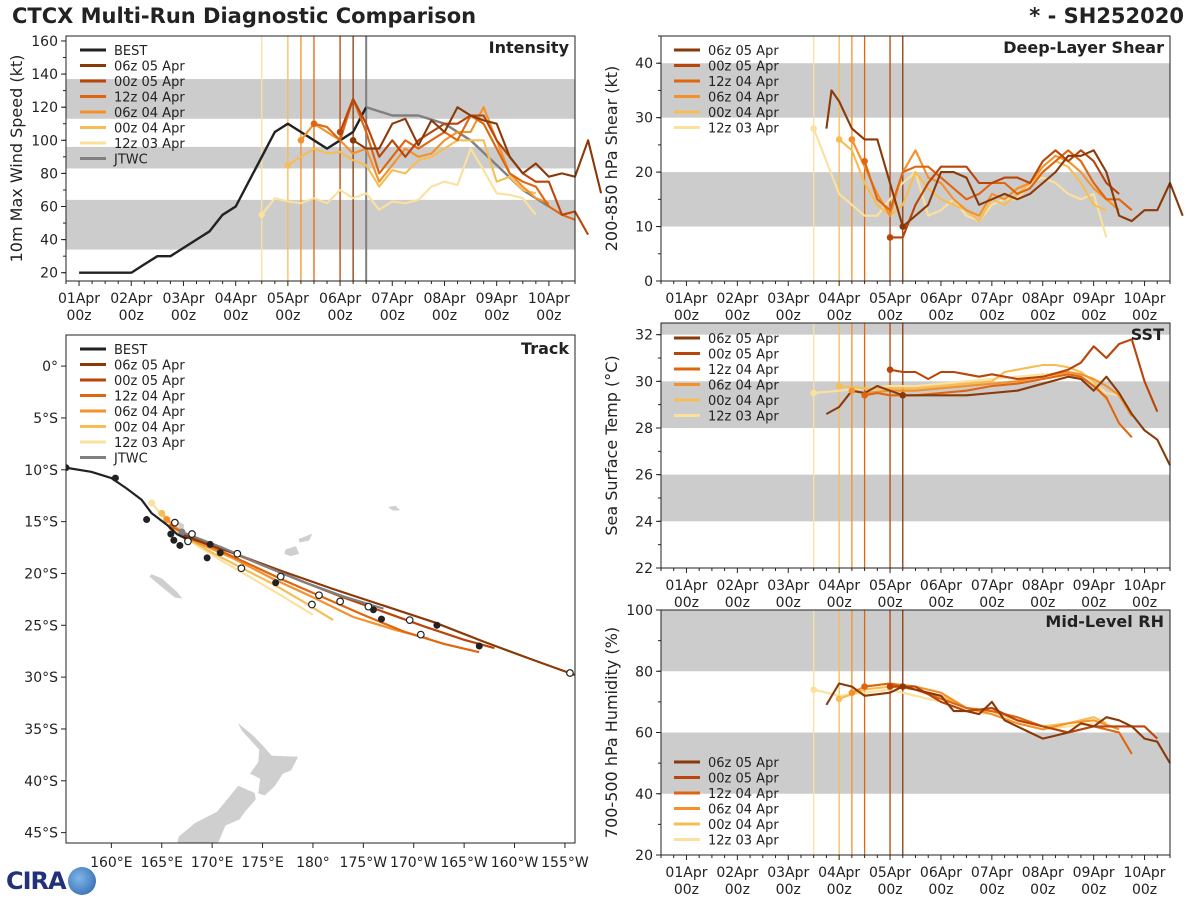 This screenshot has width=1200, height=900. Describe the element at coordinates (903, 686) in the screenshot. I see `rh-init-marker-06z-05-apr` at that location.